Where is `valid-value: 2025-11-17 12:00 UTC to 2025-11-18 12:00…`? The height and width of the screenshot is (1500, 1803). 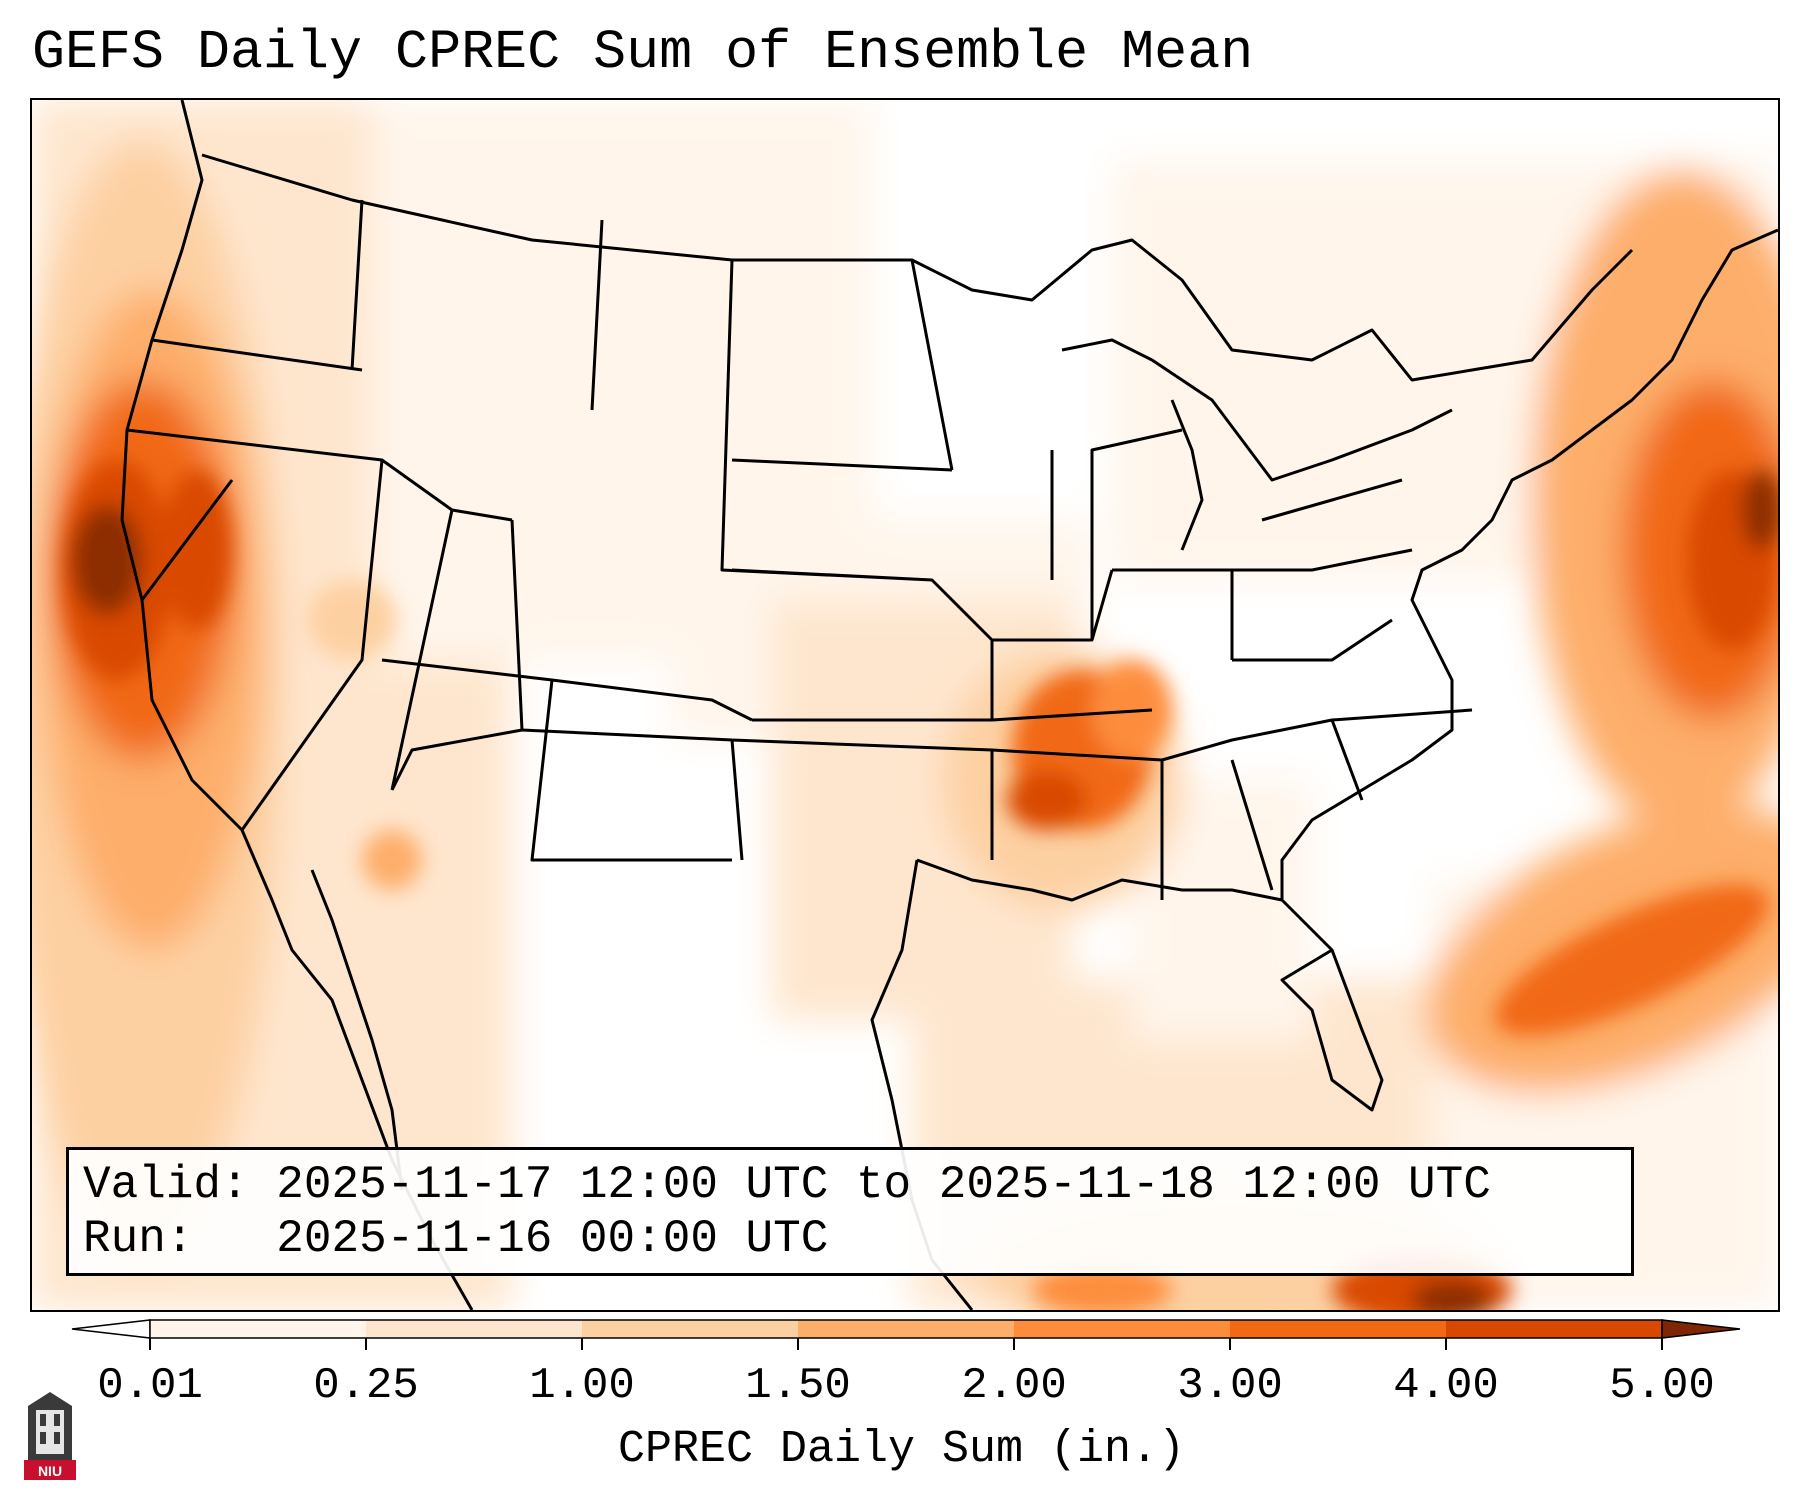
valid-value: 2025-11-17 12:00 UTC to 2025-11-18 12:00… is located at coordinates (883, 1185).